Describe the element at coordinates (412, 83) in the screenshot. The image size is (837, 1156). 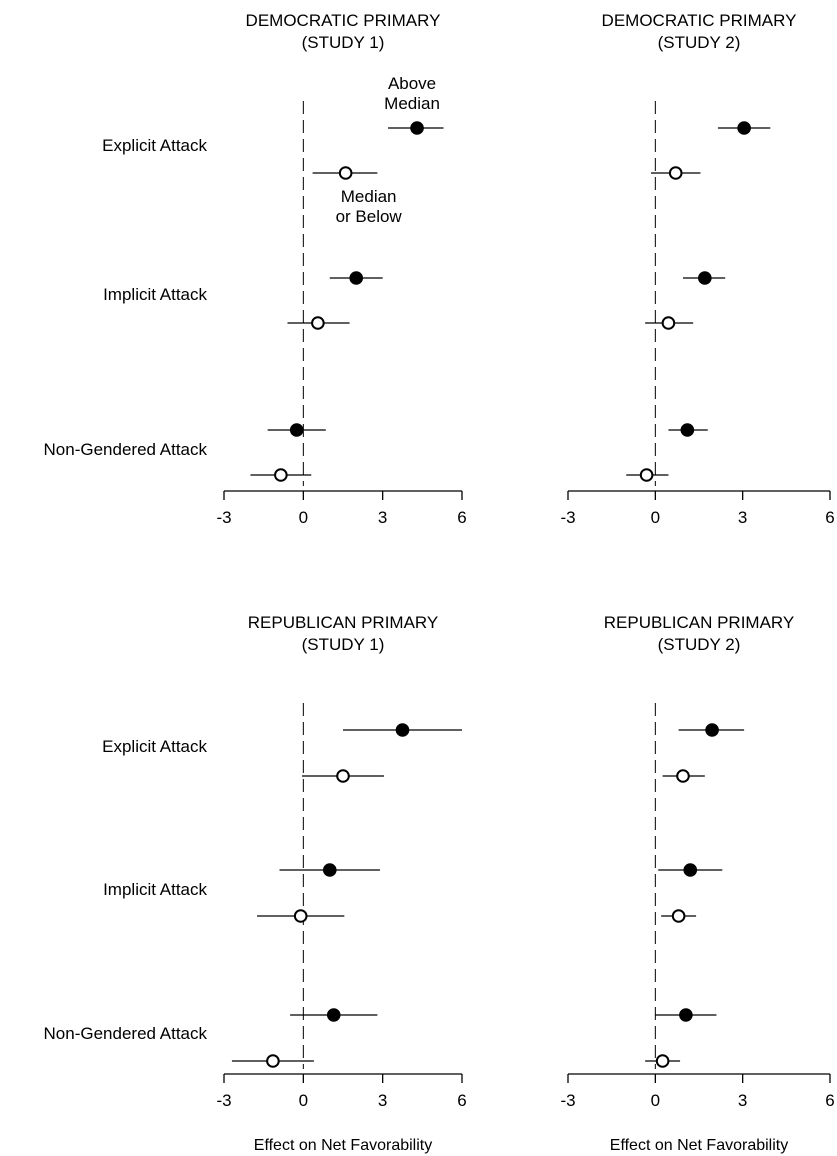
I see `annotation-above-median: Above` at that location.